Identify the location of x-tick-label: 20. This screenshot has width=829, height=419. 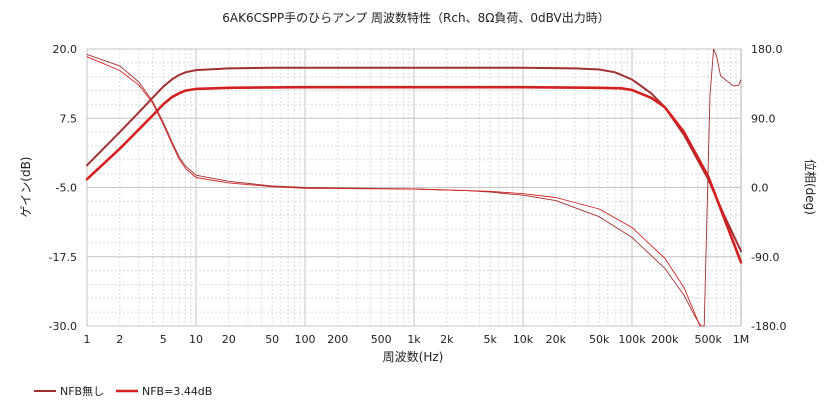
(229, 339).